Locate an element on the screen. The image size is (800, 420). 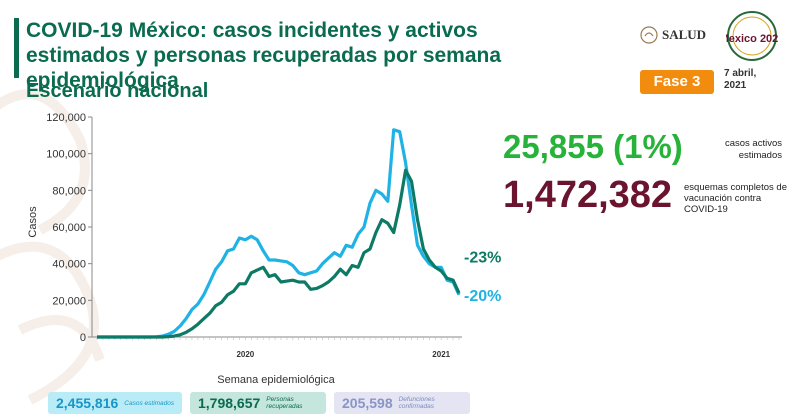
incident-change-annotation: -20% is located at coordinates (482, 296).